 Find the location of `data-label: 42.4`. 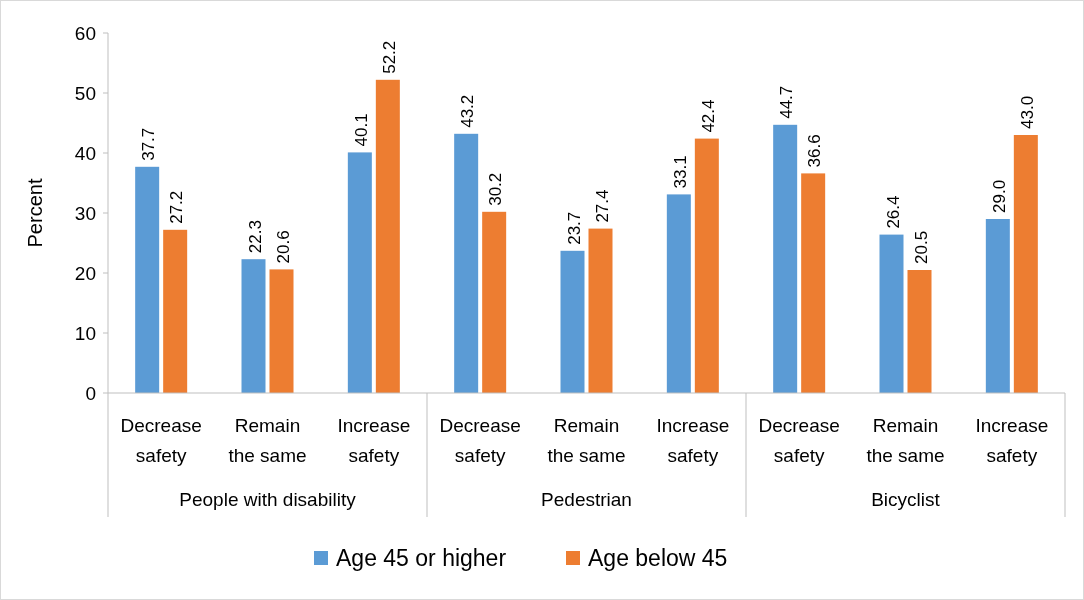

data-label: 42.4 is located at coordinates (708, 116).